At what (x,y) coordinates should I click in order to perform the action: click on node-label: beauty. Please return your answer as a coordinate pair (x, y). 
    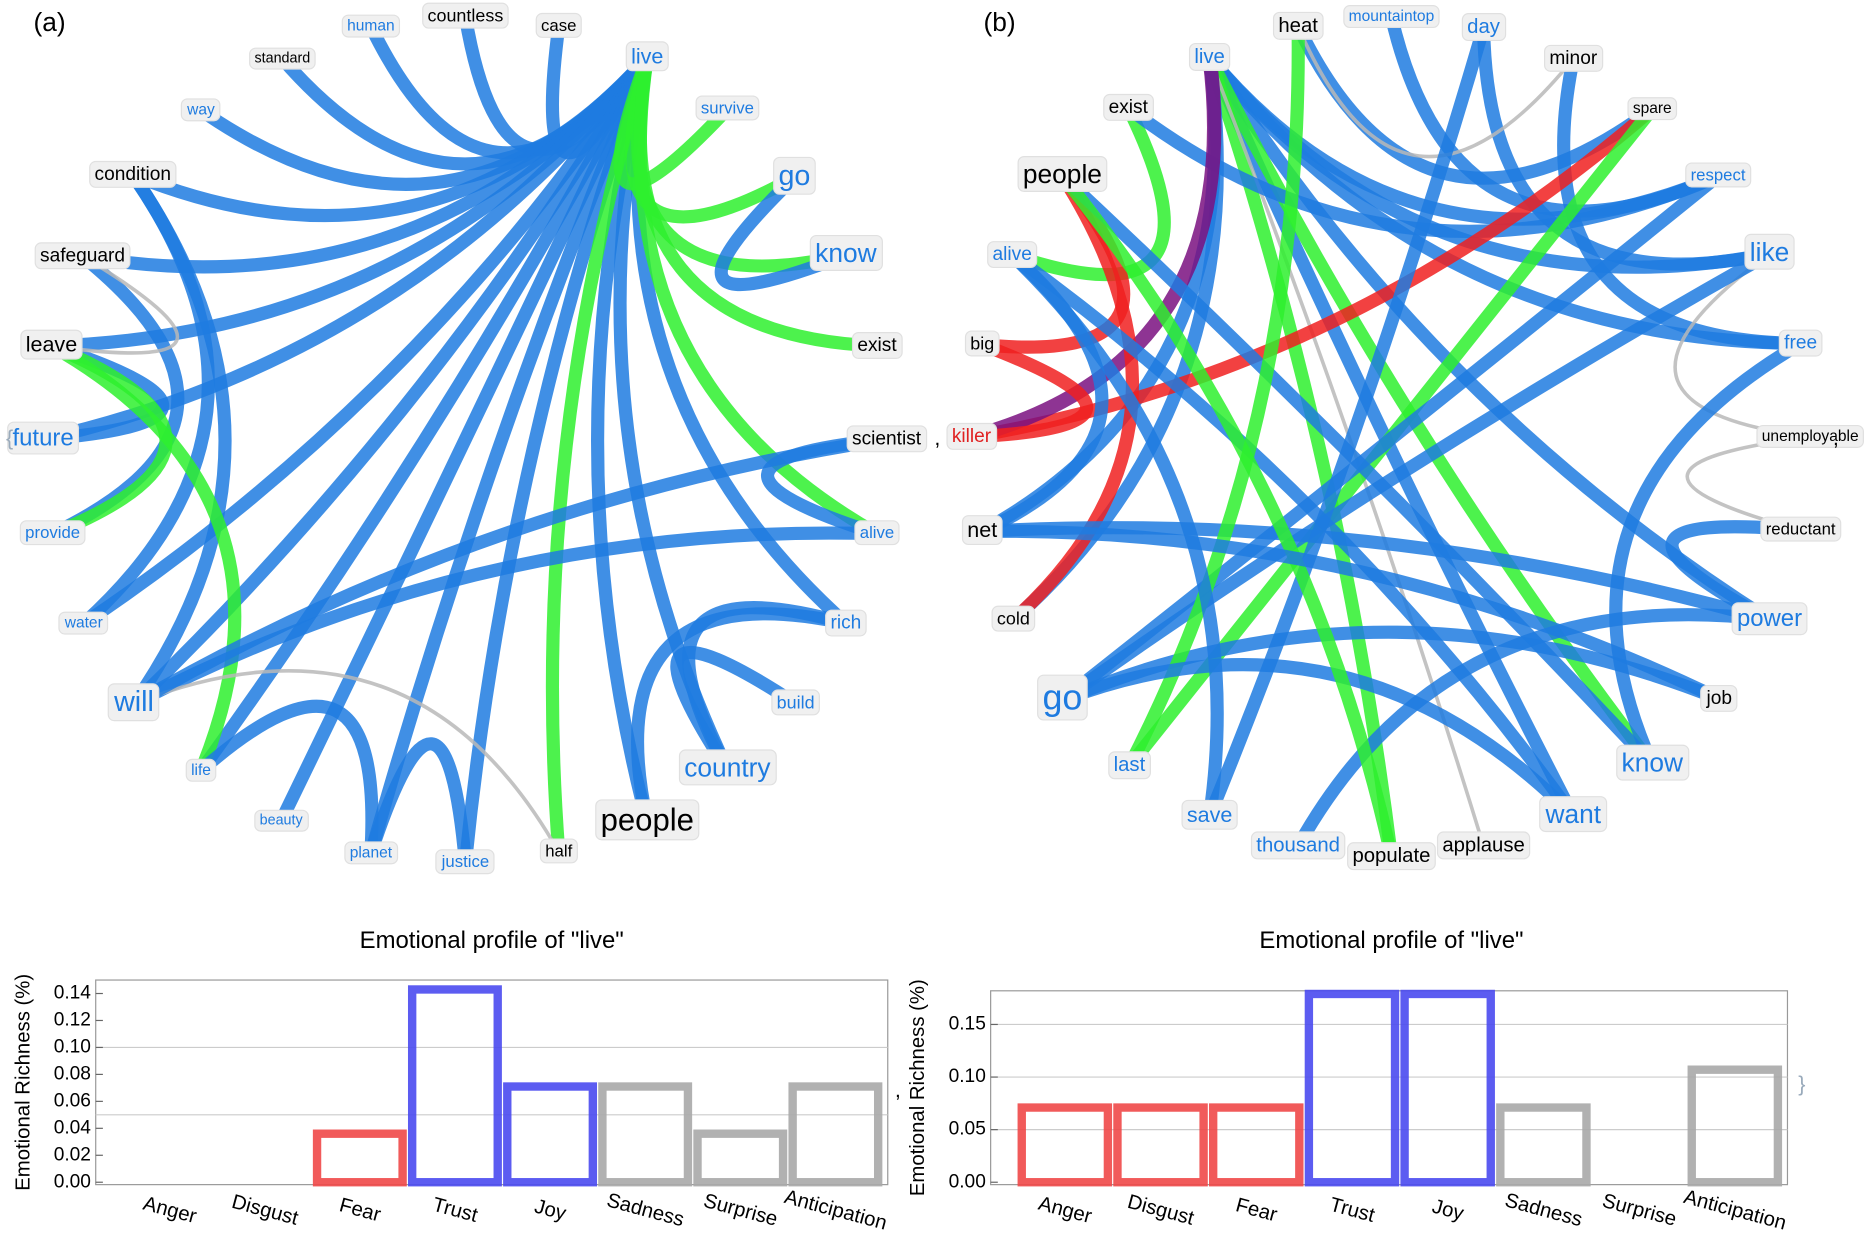
    Looking at the image, I should click on (282, 821).